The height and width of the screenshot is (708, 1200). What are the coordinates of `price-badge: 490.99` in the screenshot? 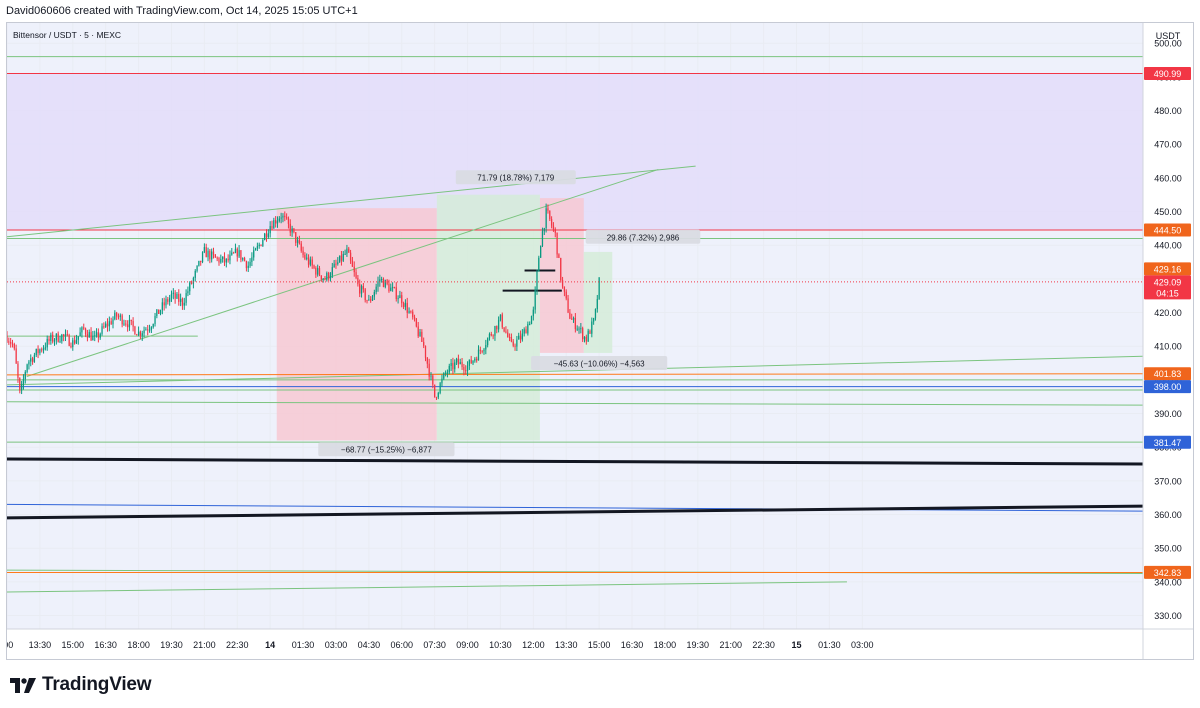 It's located at (1167, 74).